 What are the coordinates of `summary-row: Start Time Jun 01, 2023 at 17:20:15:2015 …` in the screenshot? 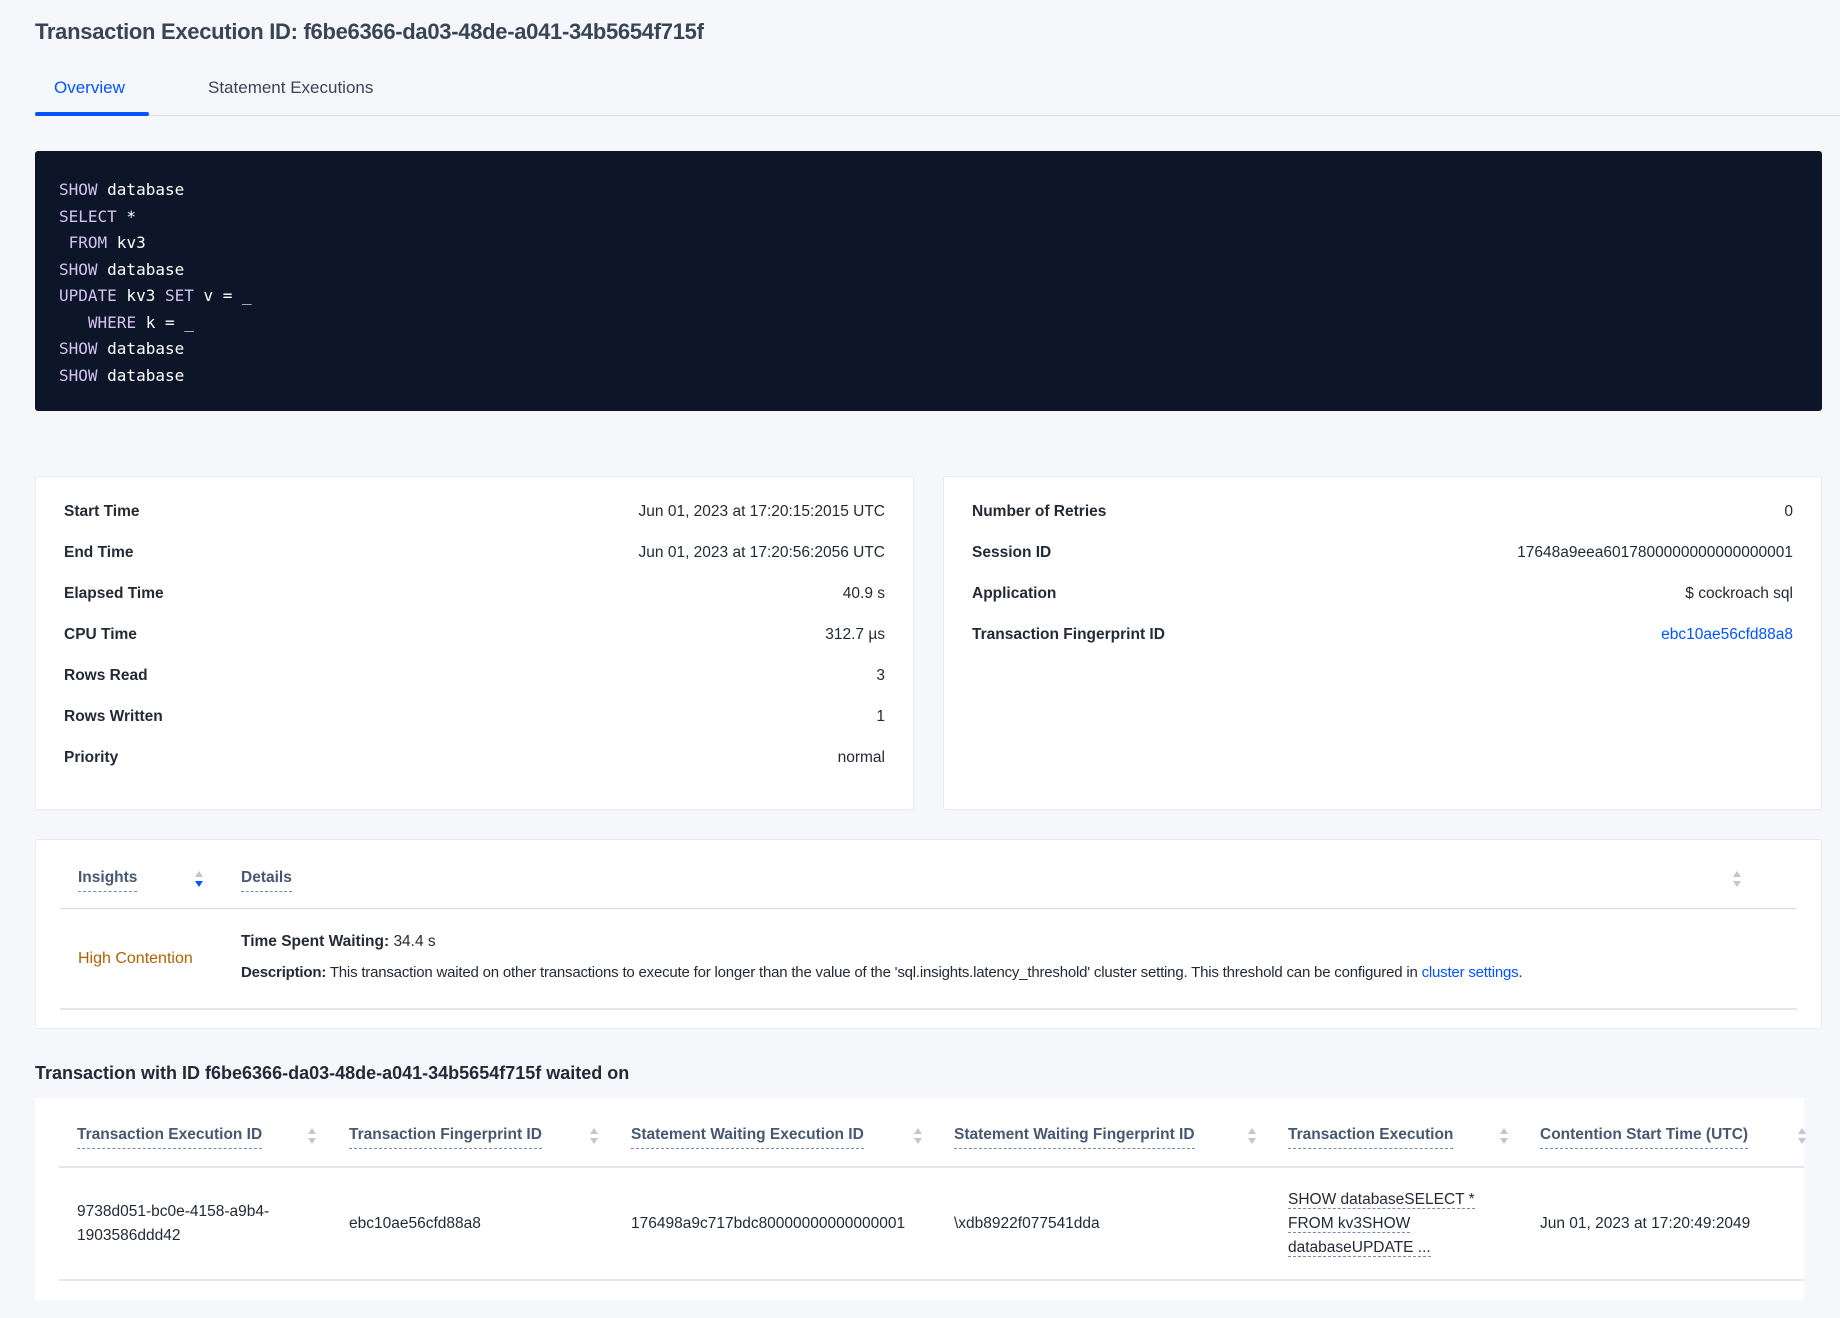 It's located at (474, 513).